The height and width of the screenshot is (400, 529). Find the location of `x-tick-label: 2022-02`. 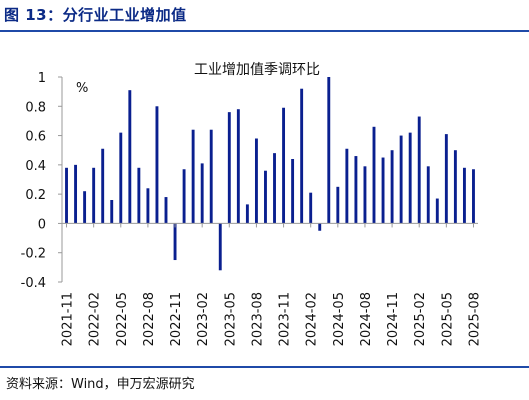

x-tick-label: 2022-02 is located at coordinates (95, 319).